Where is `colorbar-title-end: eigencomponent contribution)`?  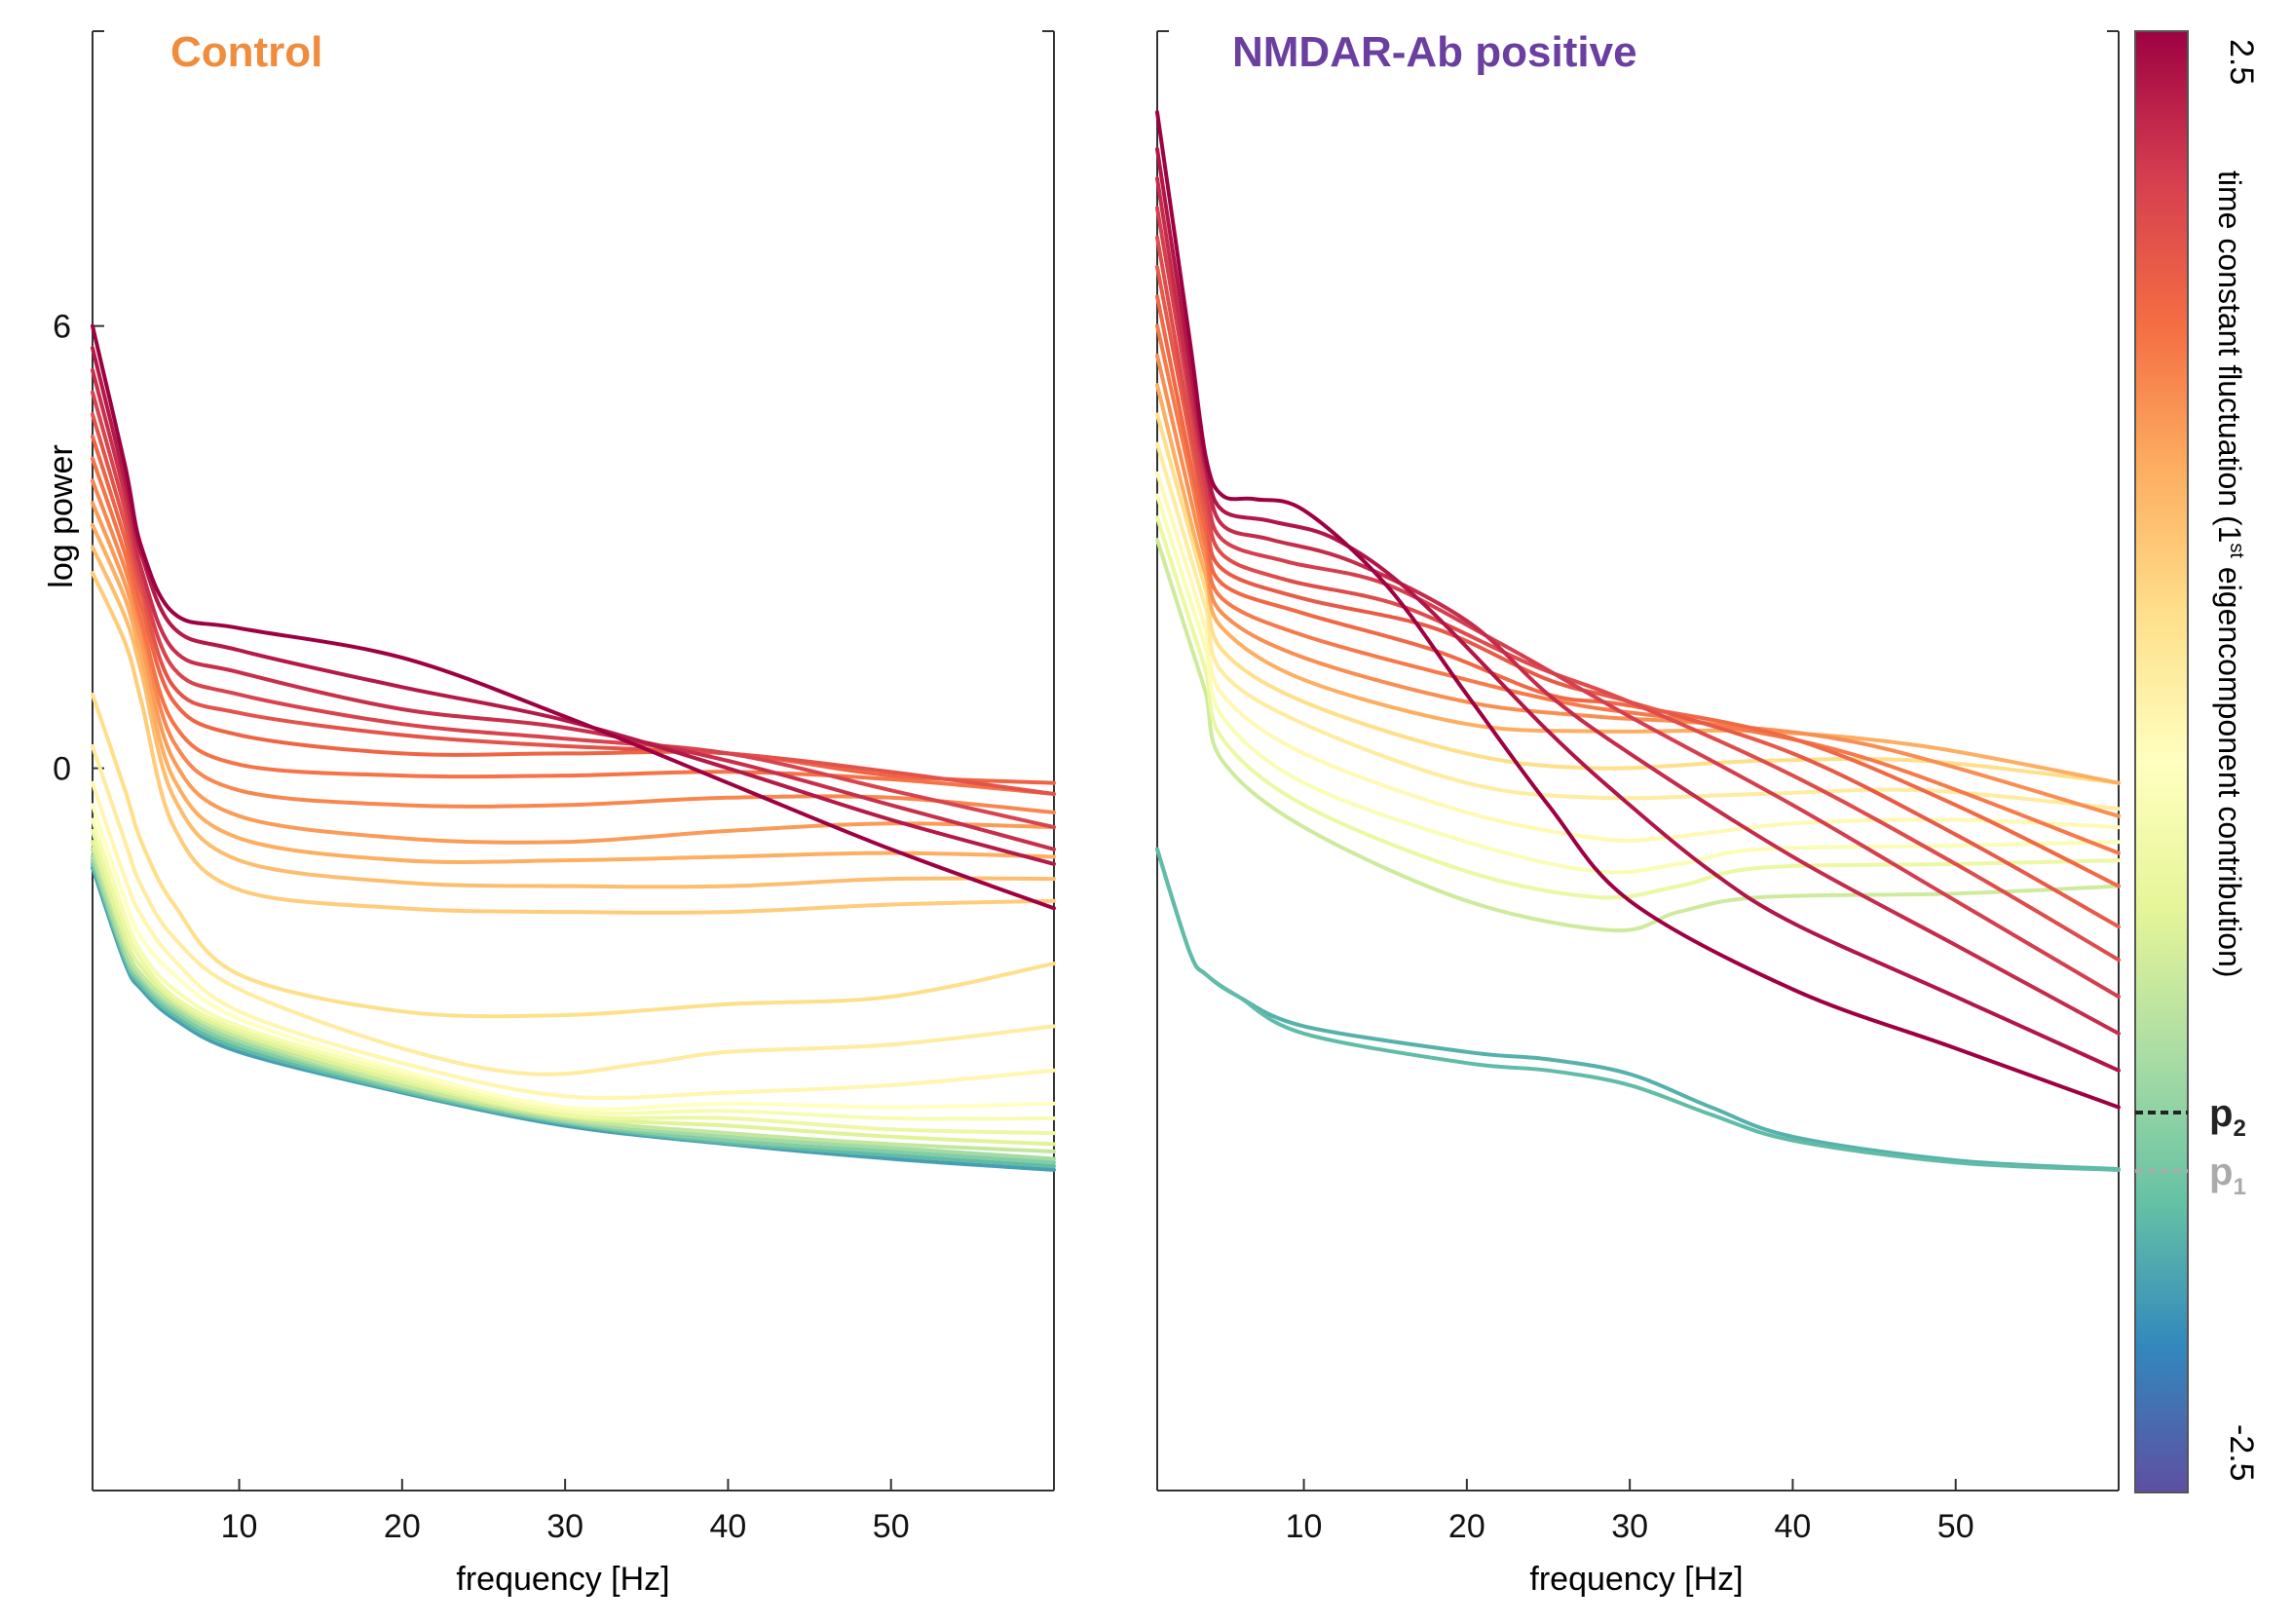 colorbar-title-end: eigencomponent contribution) is located at coordinates (2229, 768).